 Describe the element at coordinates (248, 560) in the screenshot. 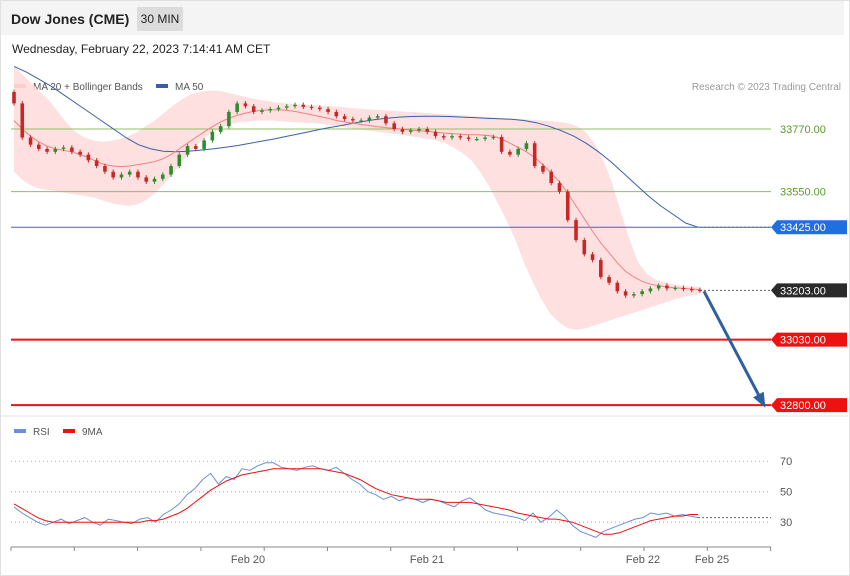

I see `x-tick-label-0: Feb 20` at that location.